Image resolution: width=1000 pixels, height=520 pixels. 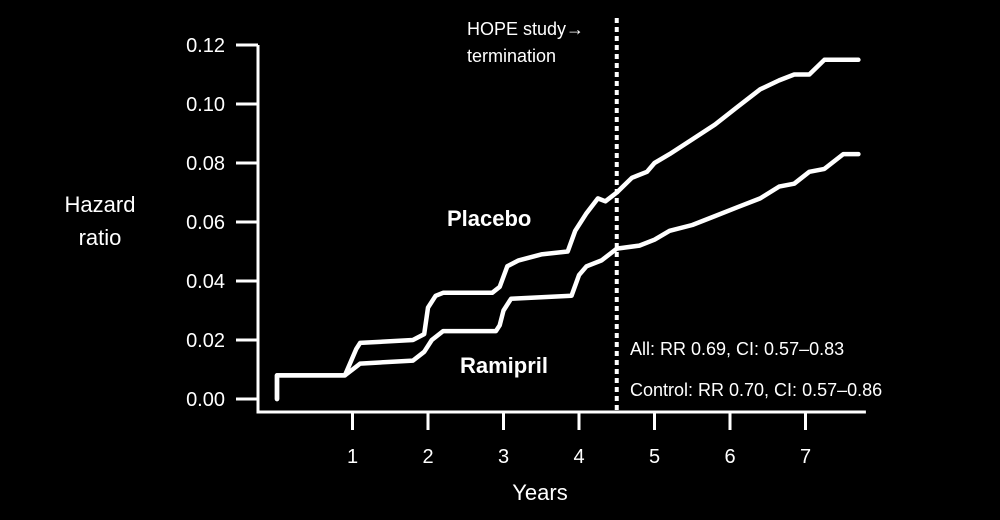 I want to click on y-tick-label-3: 0.06, so click(x=205, y=223).